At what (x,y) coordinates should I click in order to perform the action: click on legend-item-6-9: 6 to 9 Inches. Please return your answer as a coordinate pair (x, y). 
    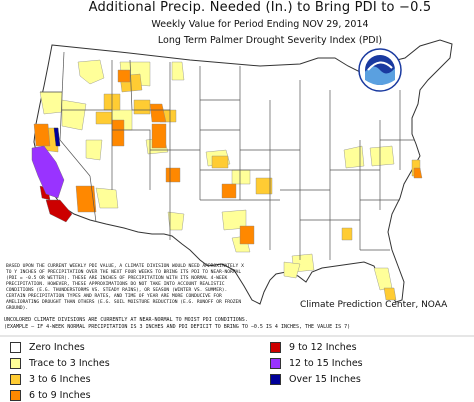
    Looking at the image, I should click on (50, 395).